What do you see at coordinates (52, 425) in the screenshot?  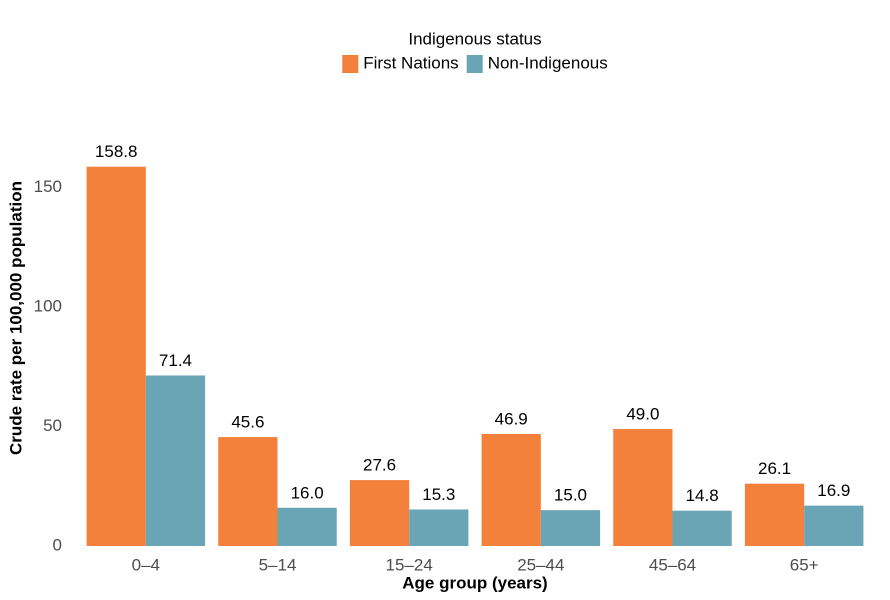 I see `y-tick-label: 50` at bounding box center [52, 425].